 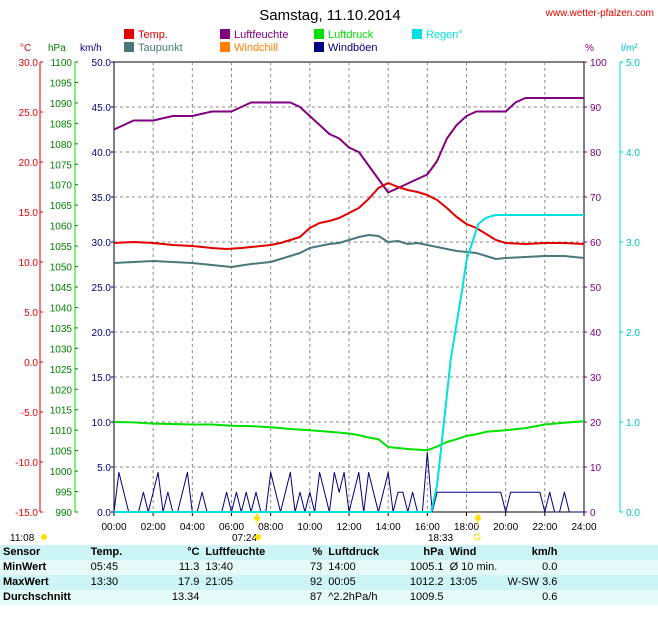 What do you see at coordinates (61, 83) in the screenshot?
I see `pressure-tick-label: 1095` at bounding box center [61, 83].